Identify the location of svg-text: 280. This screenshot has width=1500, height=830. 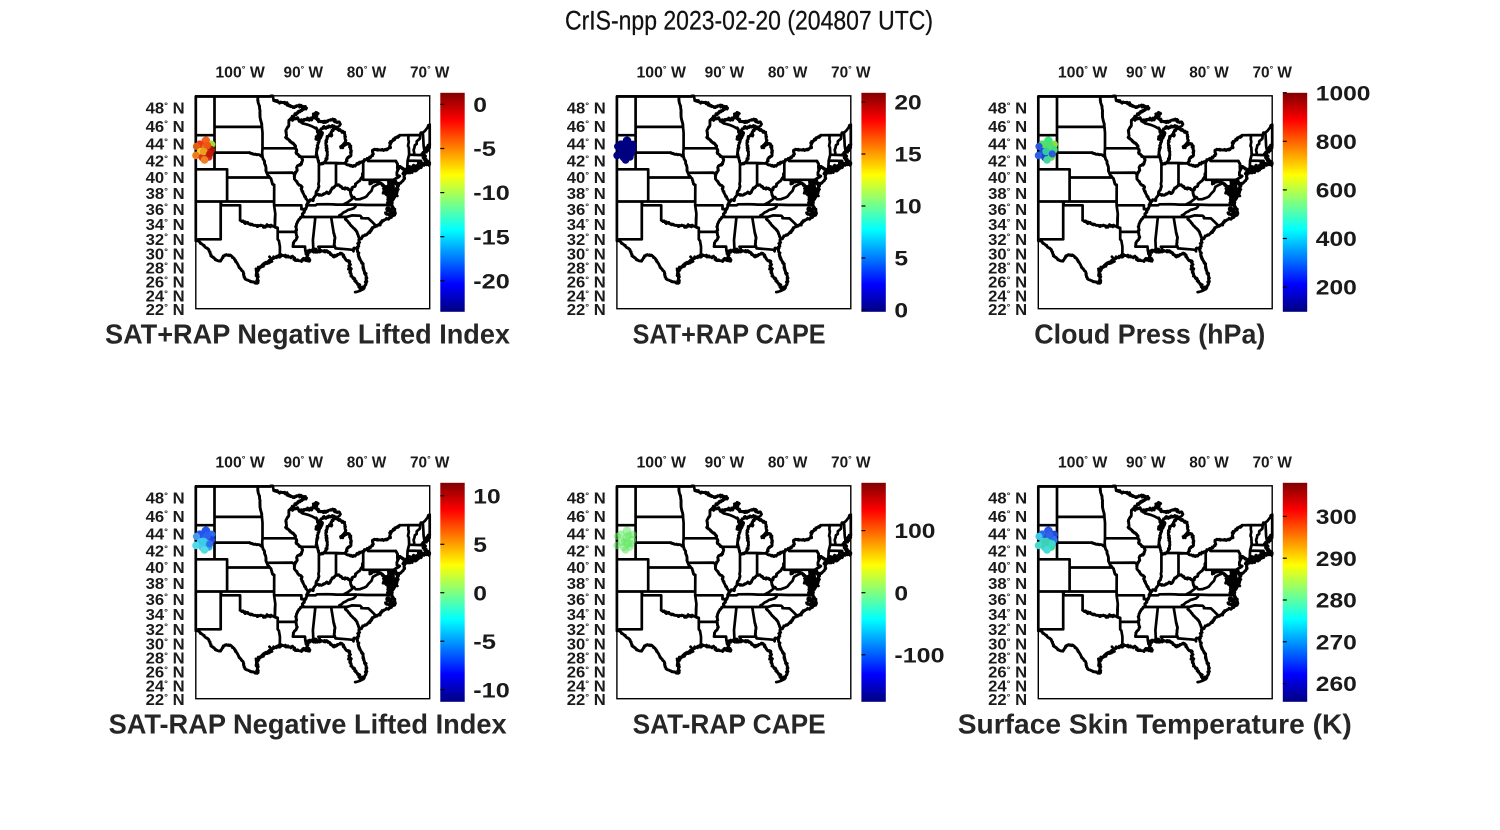
(1336, 601).